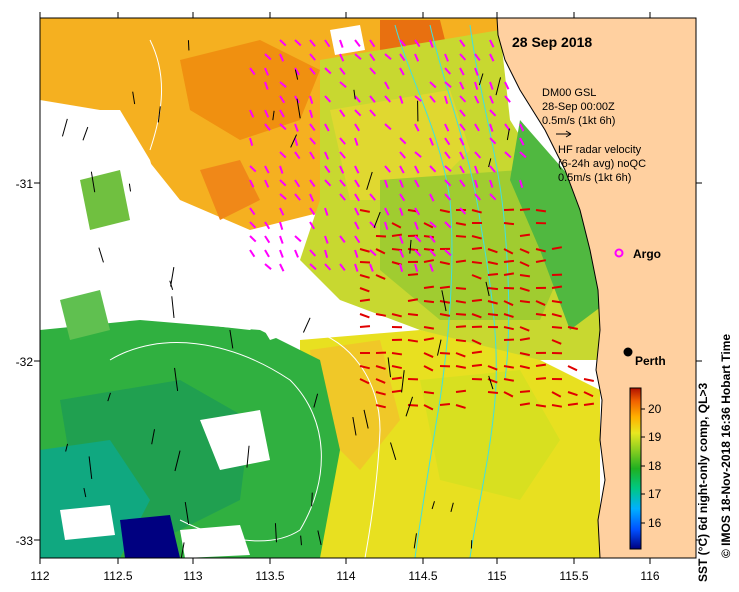 The width and height of the screenshot is (739, 592). Describe the element at coordinates (619, 253) in the screenshot. I see `argo-marker` at that location.